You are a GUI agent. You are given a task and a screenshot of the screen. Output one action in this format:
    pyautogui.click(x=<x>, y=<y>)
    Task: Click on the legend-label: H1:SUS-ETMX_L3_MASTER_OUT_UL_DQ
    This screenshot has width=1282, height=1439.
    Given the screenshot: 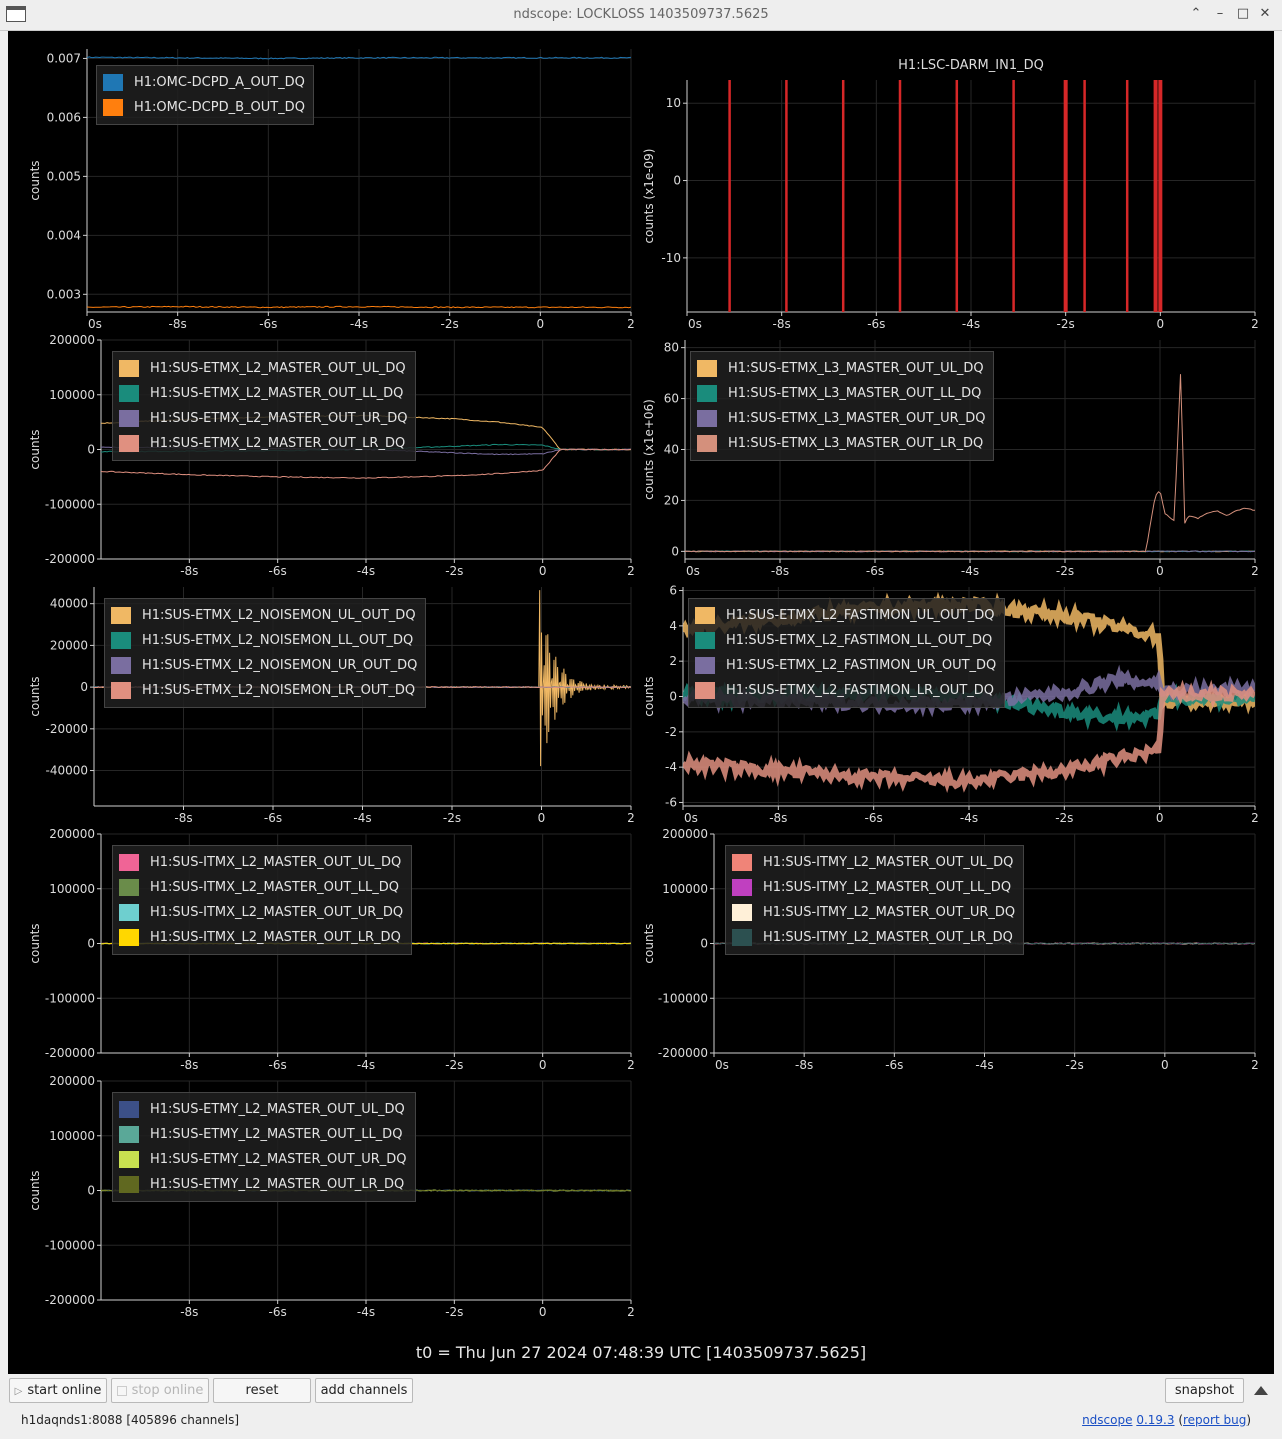 What is the action you would take?
    pyautogui.click(x=856, y=368)
    